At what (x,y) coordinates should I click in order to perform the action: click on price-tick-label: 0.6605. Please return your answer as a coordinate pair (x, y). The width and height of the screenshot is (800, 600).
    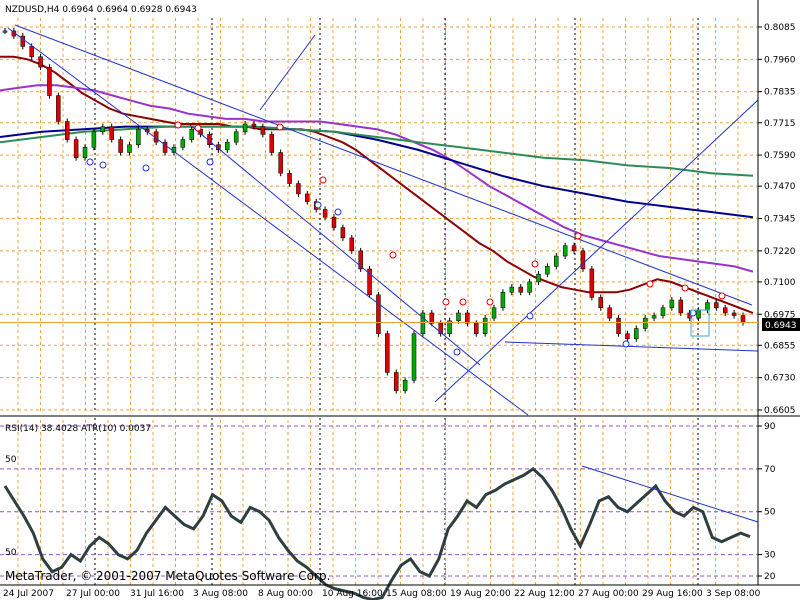
    Looking at the image, I should click on (780, 411).